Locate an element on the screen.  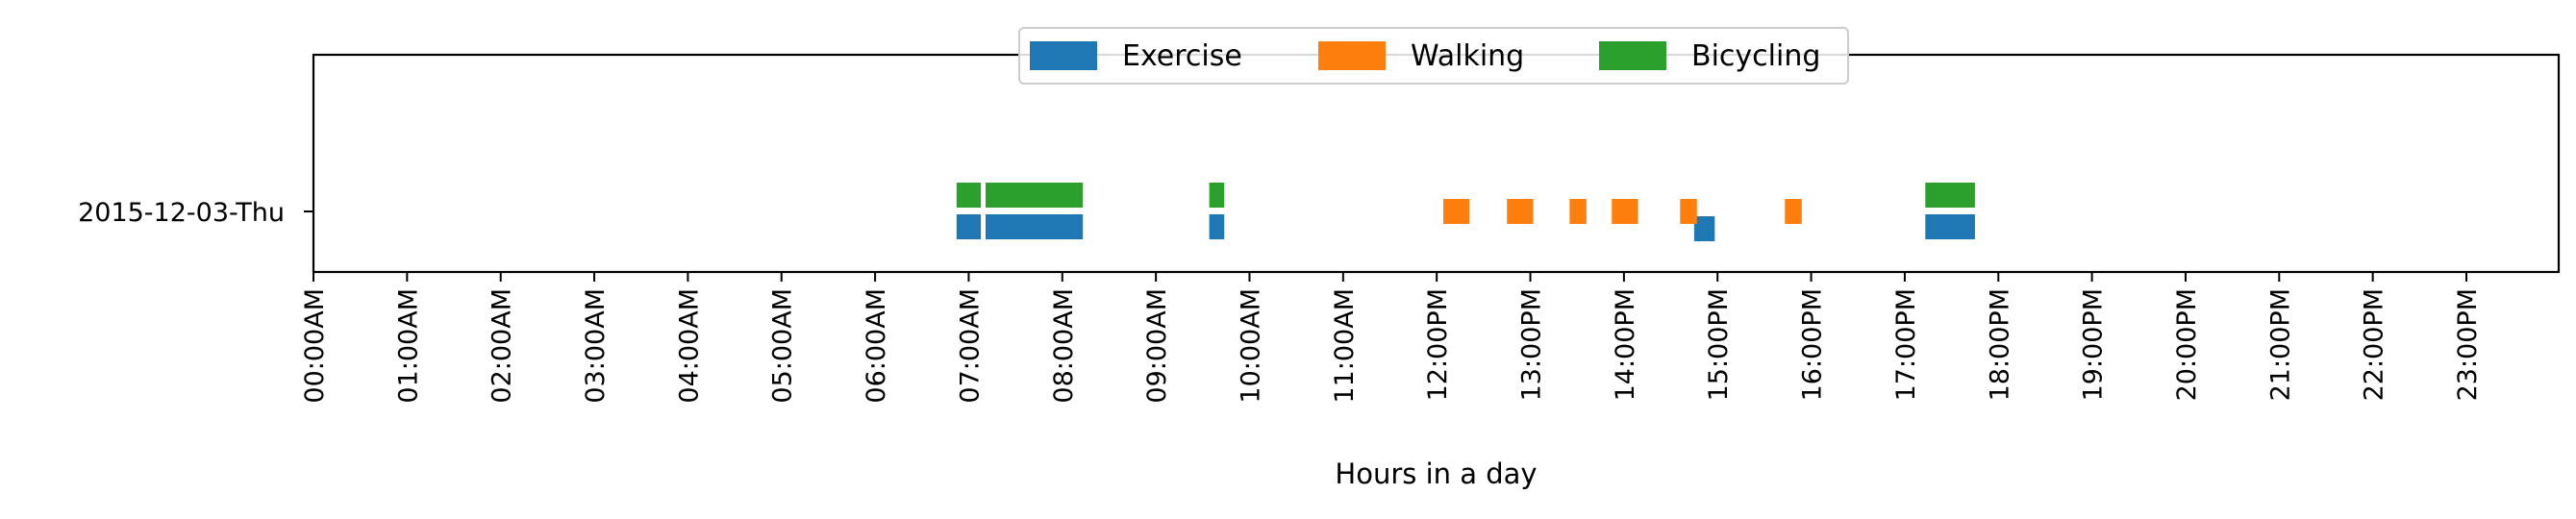
x-tick-label: 19:00PM is located at coordinates (2094, 344).